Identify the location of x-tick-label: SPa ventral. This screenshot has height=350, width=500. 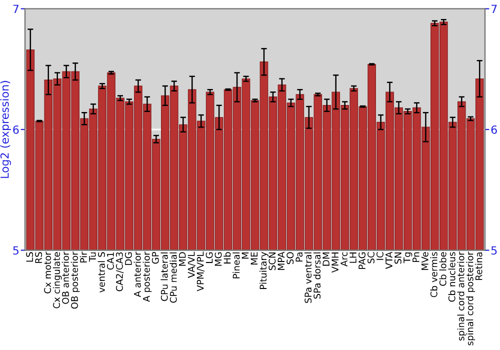
(308, 277).